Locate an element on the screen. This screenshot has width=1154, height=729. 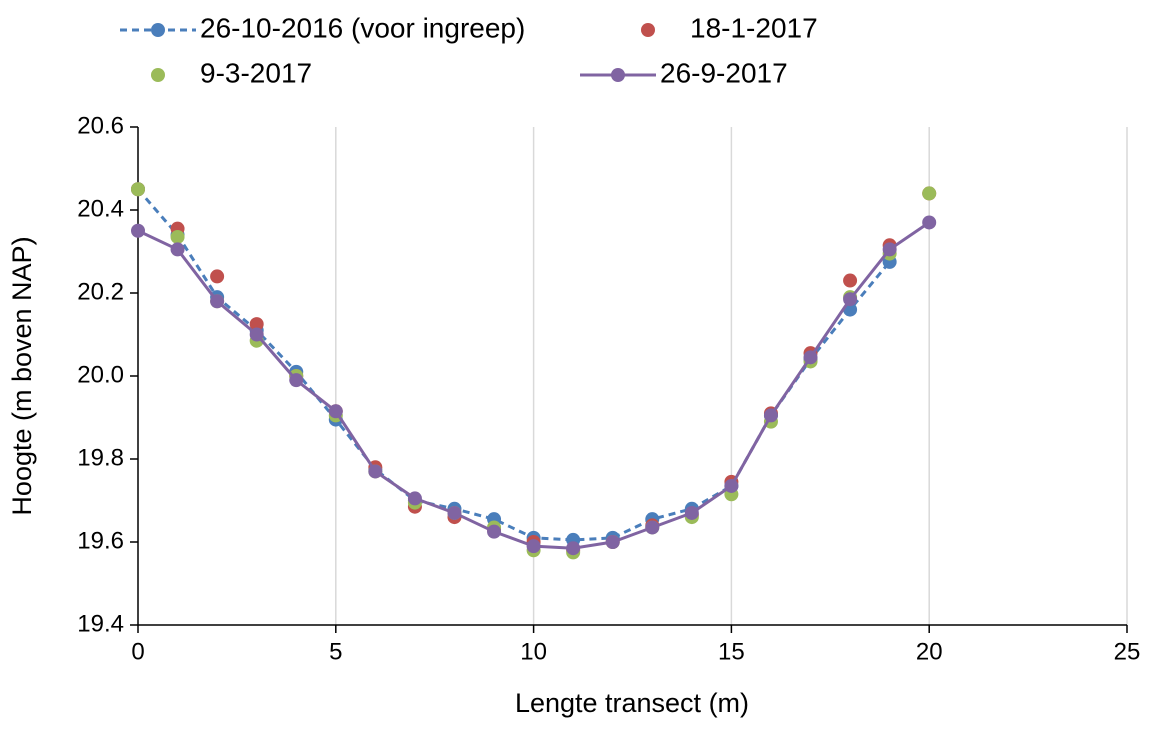
x-tick-label: 15 is located at coordinates (731, 651).